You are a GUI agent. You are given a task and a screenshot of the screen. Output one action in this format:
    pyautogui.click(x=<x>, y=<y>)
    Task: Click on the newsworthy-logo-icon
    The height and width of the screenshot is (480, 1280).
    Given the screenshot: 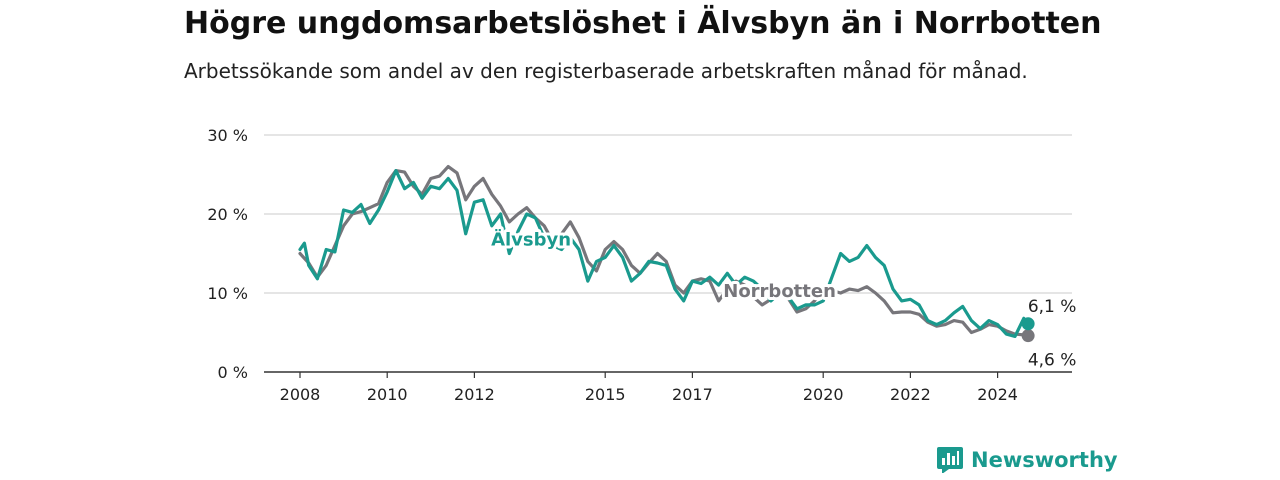 What is the action you would take?
    pyautogui.click(x=950, y=460)
    